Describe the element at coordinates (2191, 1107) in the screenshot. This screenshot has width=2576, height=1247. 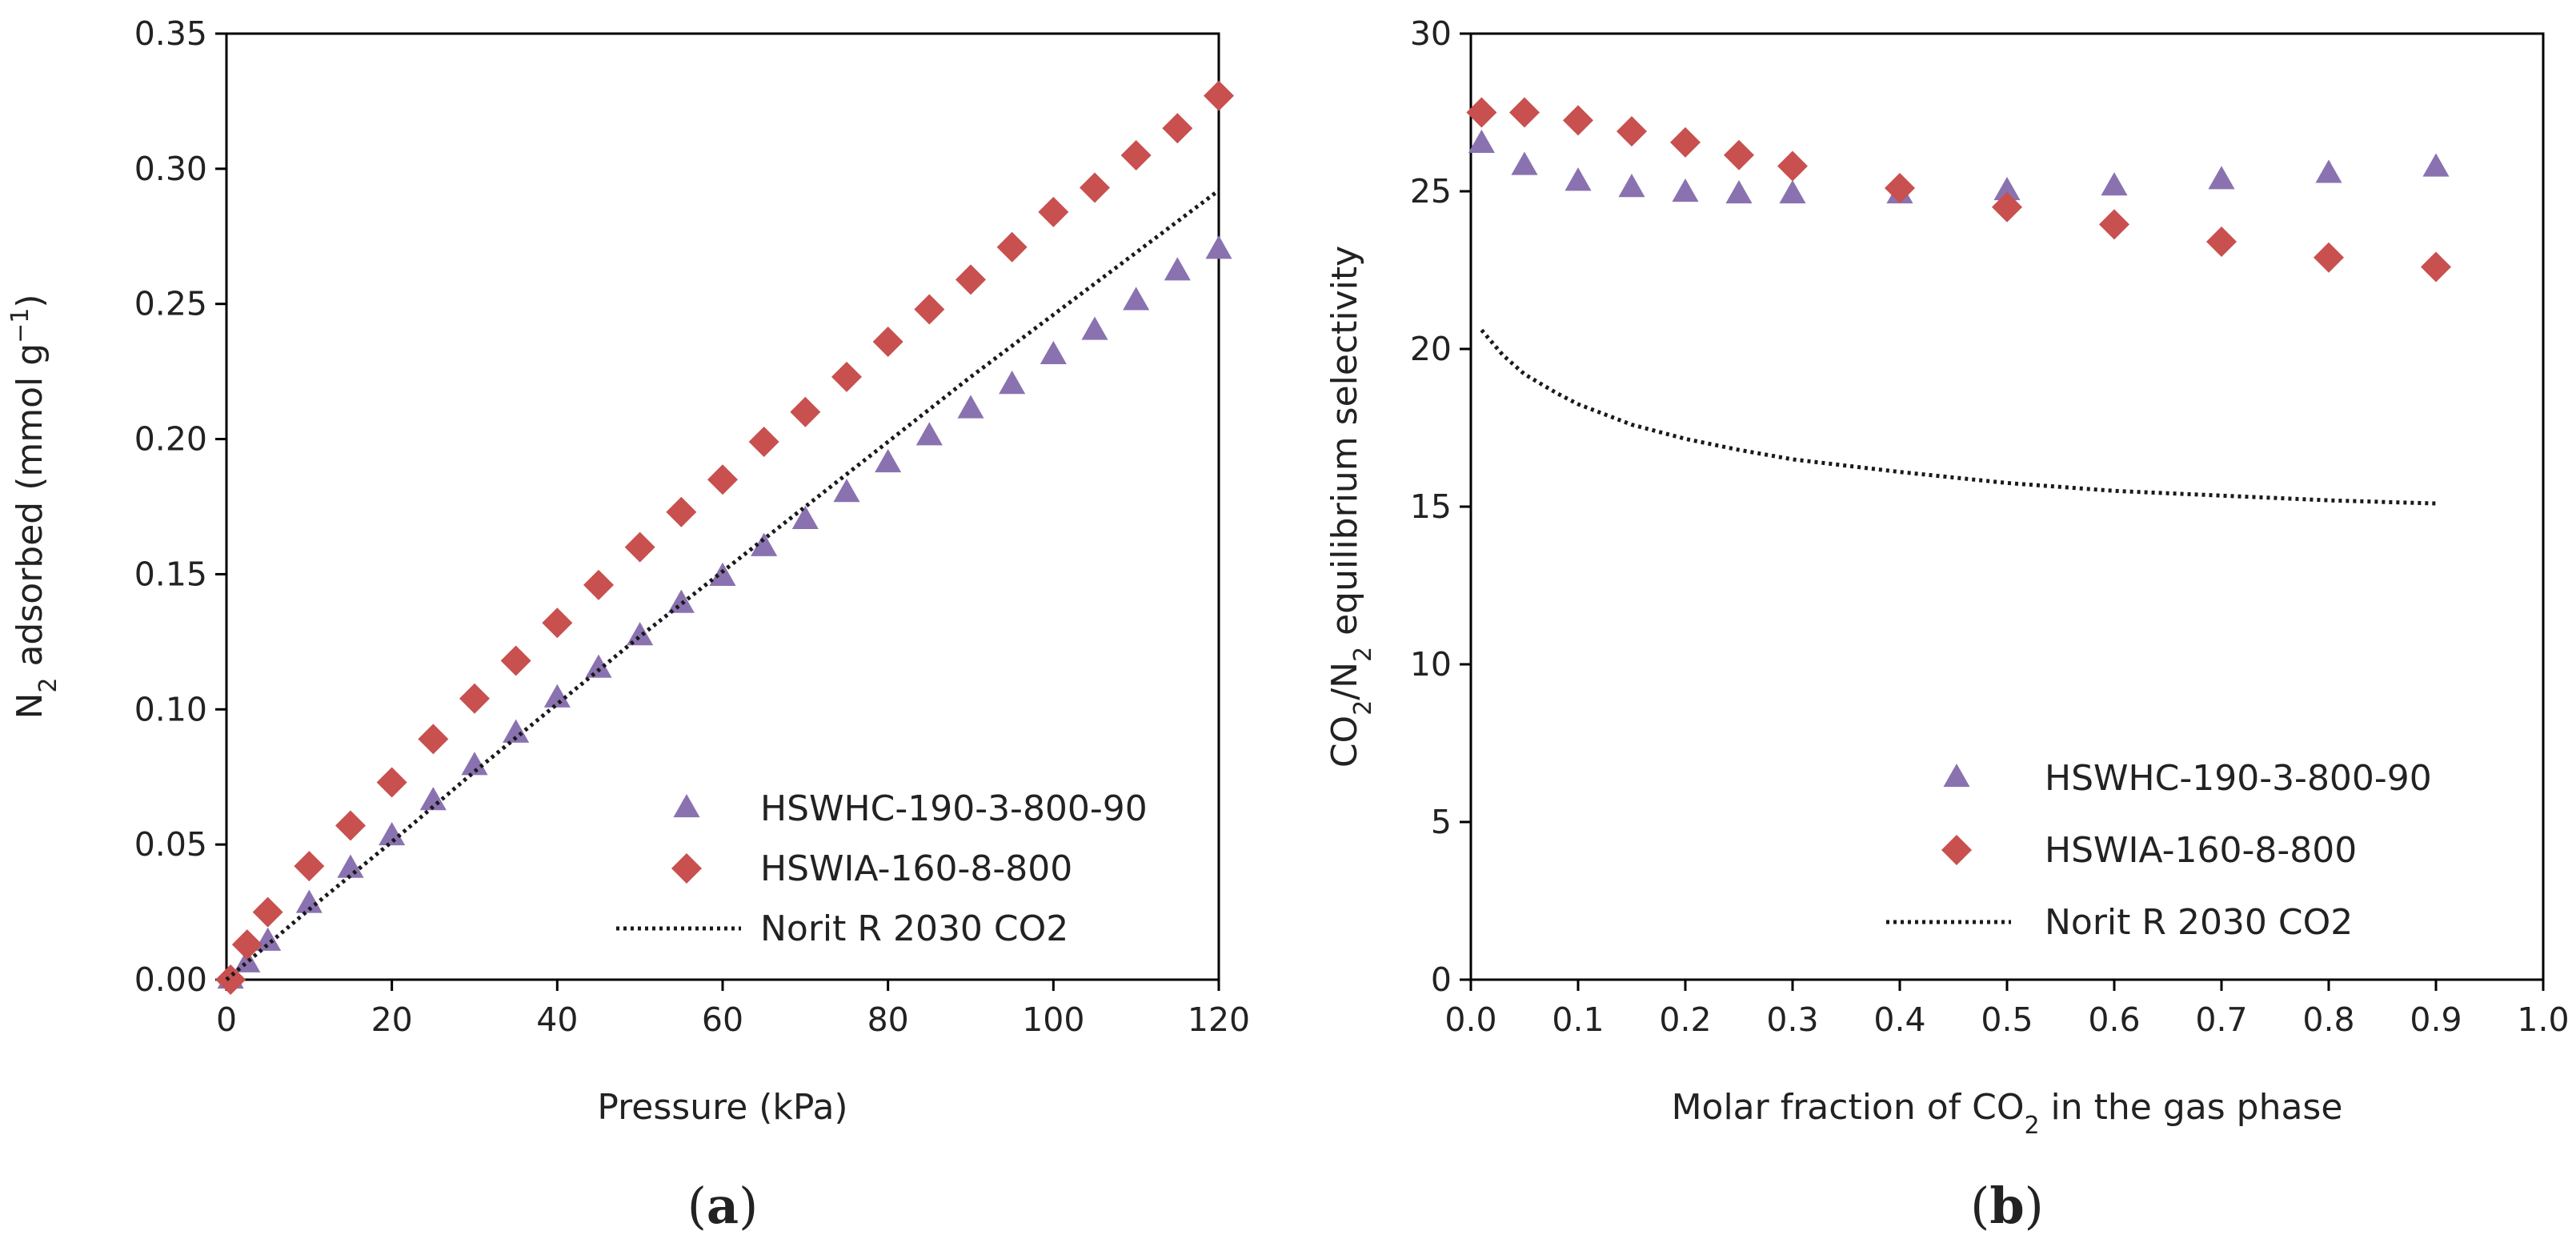
I see `label-part: in the gas phase` at that location.